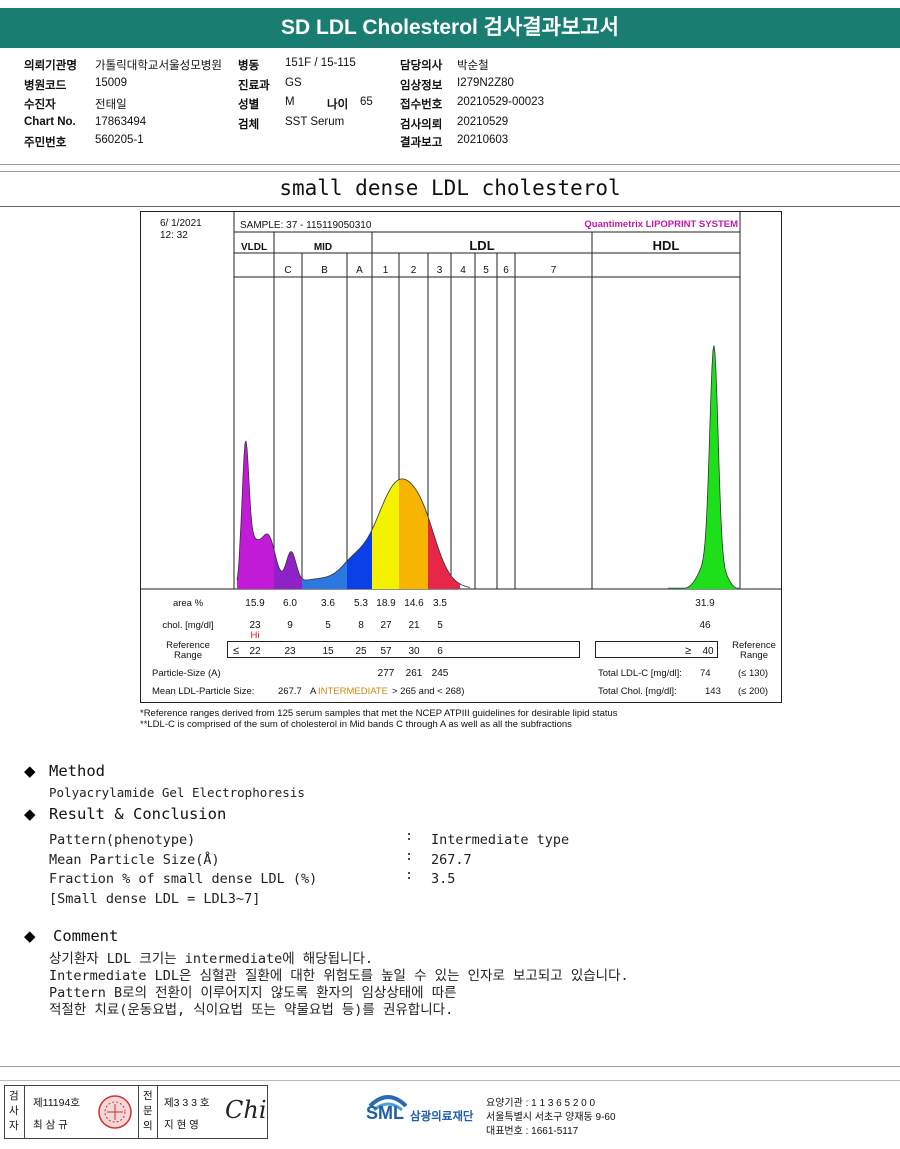 This screenshot has width=900, height=1149. I want to click on group-header-ldl: LDL, so click(481, 245).